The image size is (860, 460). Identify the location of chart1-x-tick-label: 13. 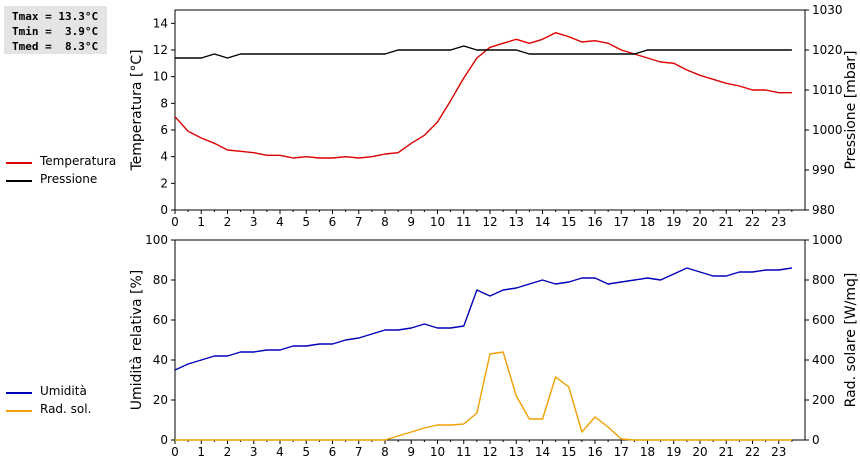
(516, 222).